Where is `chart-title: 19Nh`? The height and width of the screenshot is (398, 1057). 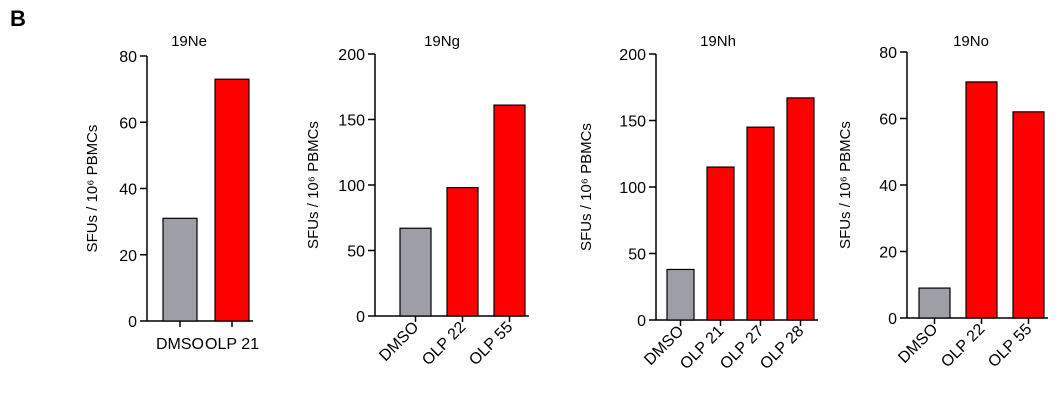 chart-title: 19Nh is located at coordinates (718, 41).